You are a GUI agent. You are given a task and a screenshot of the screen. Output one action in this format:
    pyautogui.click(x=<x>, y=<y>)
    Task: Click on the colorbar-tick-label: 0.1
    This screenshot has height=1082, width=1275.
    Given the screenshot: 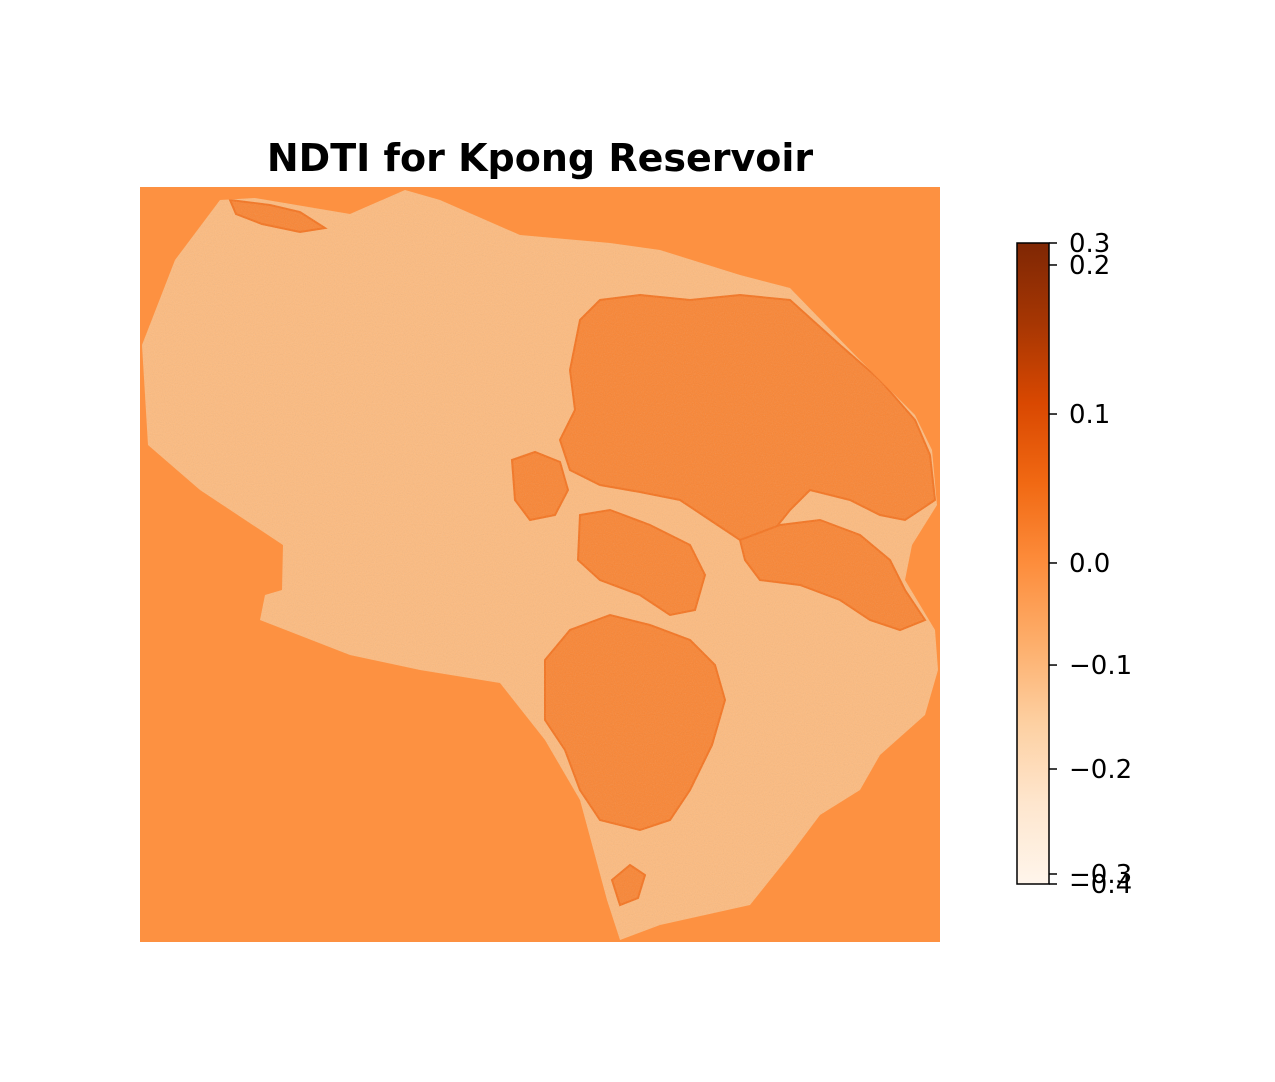 What is the action you would take?
    pyautogui.click(x=1089, y=415)
    